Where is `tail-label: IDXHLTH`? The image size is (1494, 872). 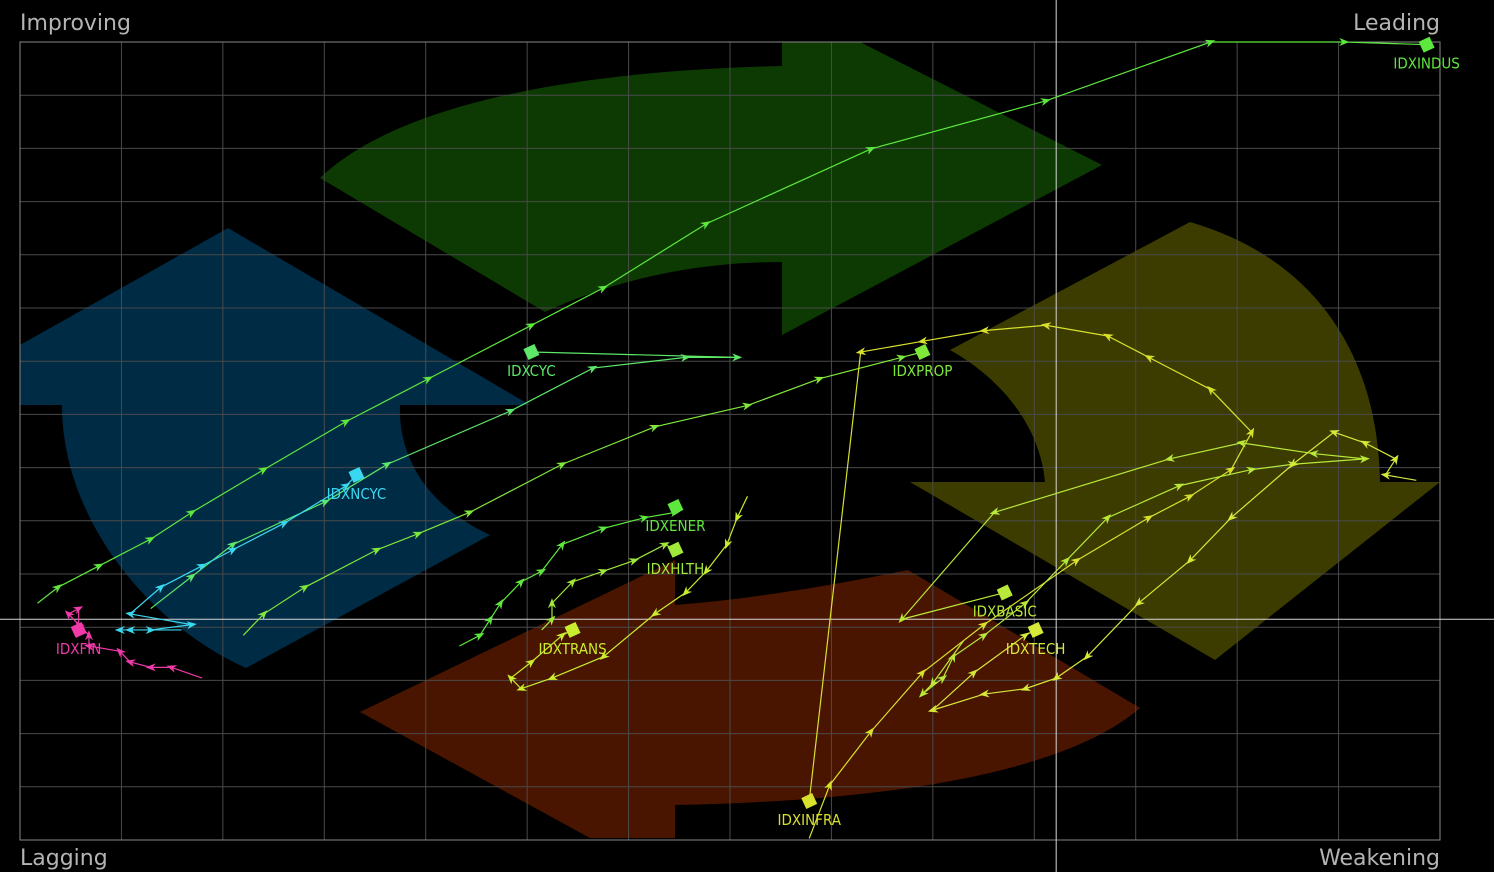
tail-label: IDXHLTH is located at coordinates (676, 569).